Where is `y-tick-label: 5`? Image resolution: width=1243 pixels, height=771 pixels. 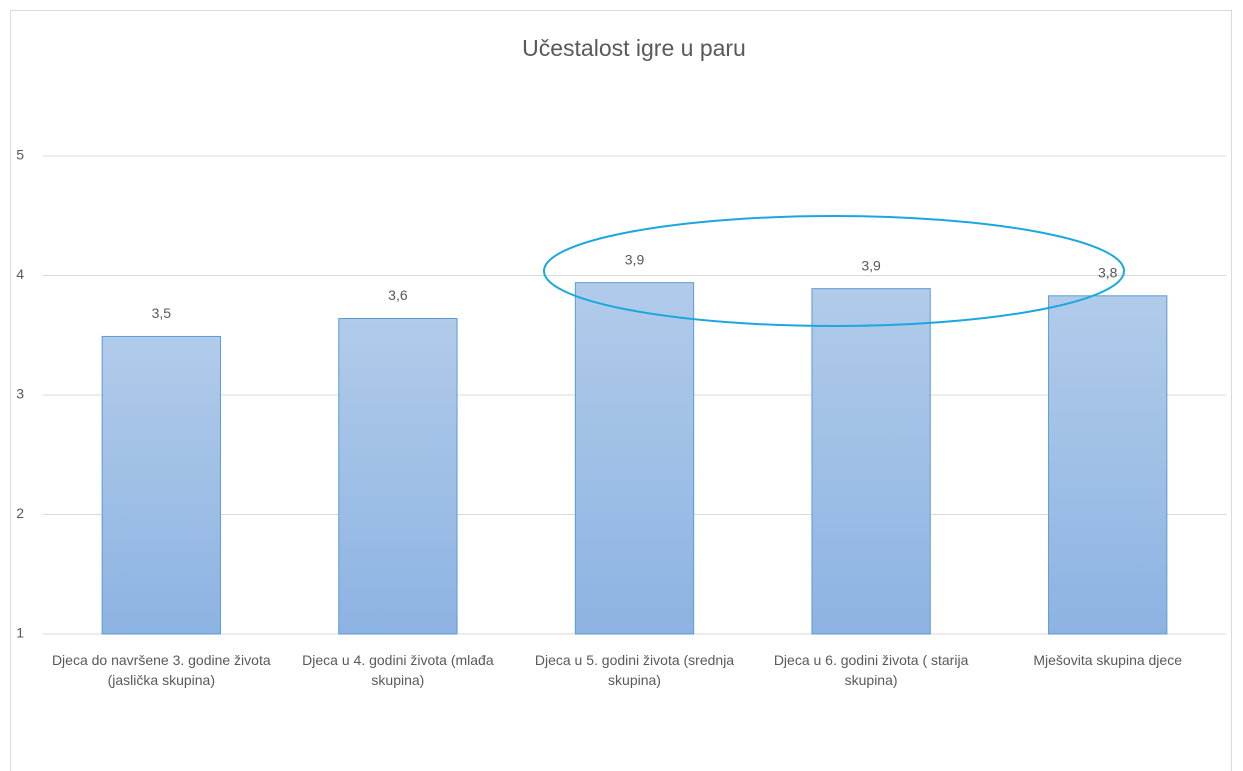 y-tick-label: 5 is located at coordinates (20, 155).